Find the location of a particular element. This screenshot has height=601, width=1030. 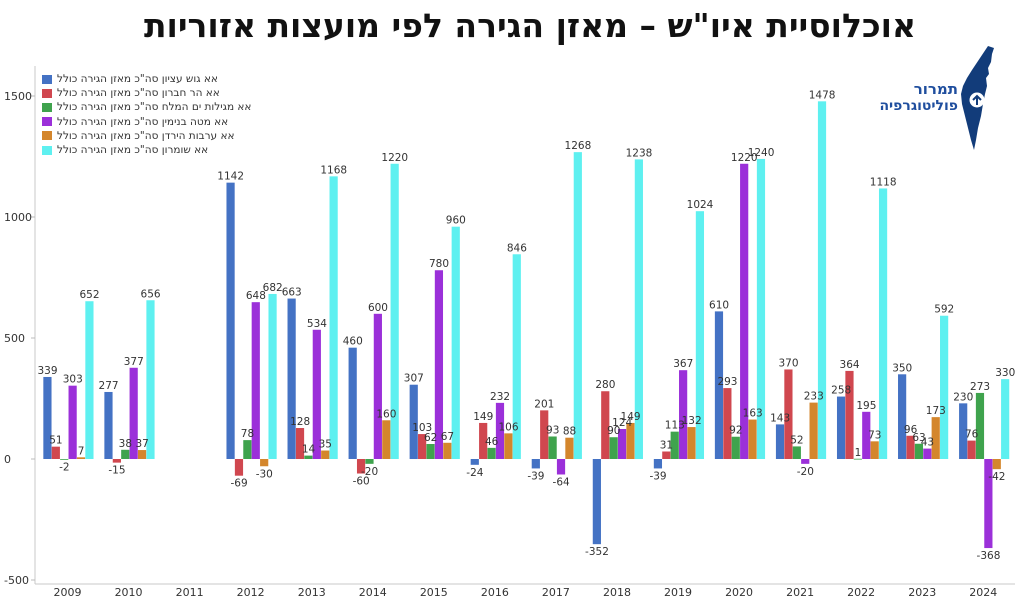

data-label: 31 is located at coordinates (666, 446).